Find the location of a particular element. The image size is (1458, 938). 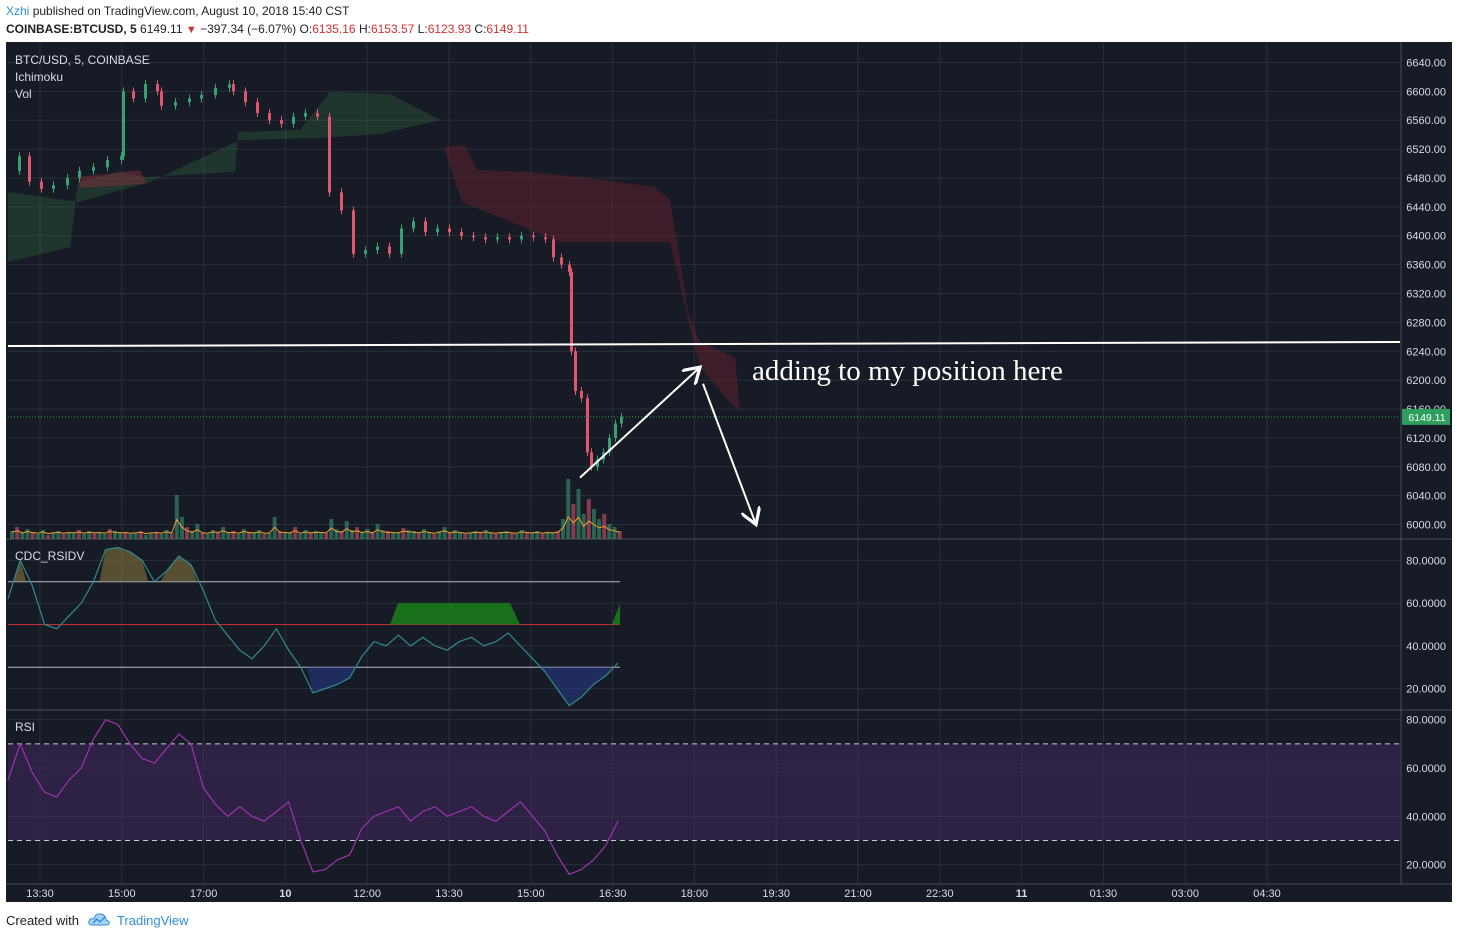

symbol-label: COINBASE:BTCUSD, 5 is located at coordinates (71, 29).